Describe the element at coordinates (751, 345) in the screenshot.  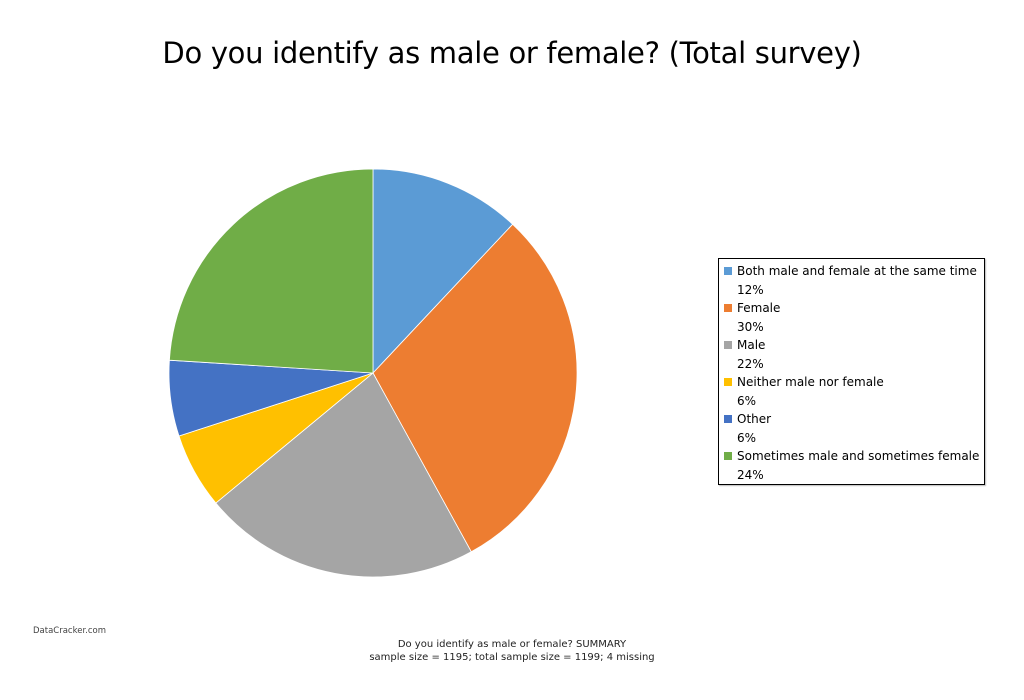
I see `legend-label: Male` at that location.